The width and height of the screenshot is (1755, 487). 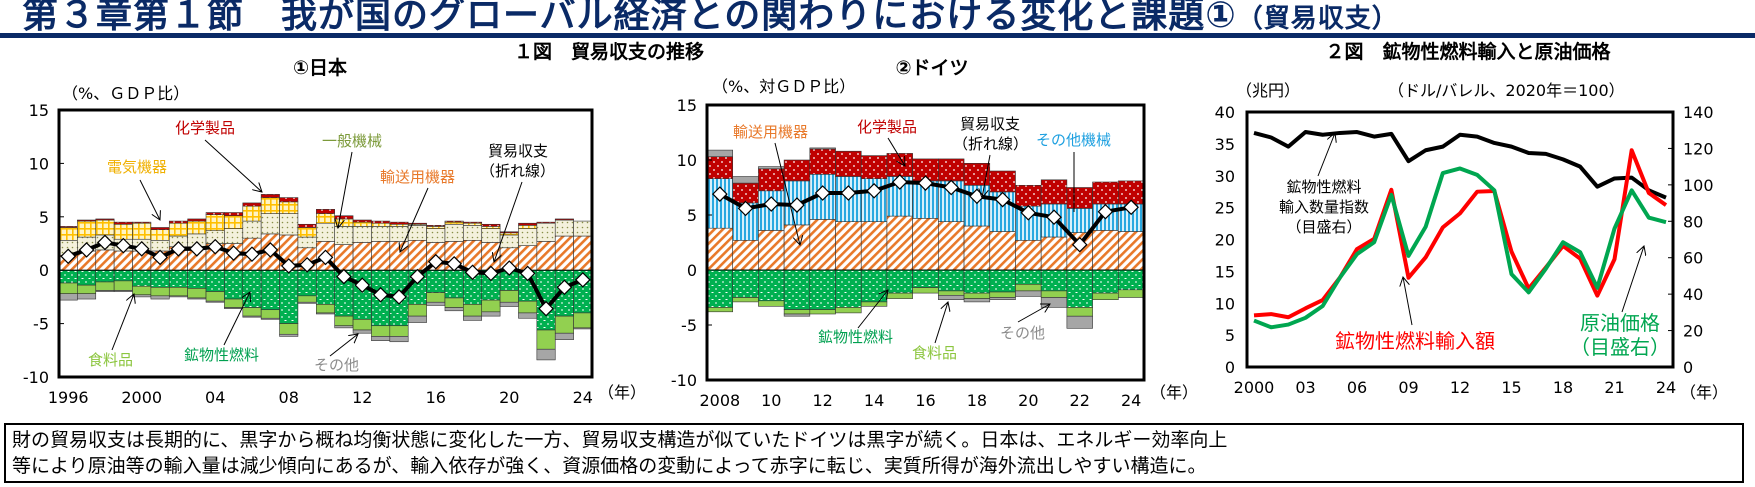 What do you see at coordinates (925, 242) in the screenshot?
I see `germany-plot-frame` at bounding box center [925, 242].